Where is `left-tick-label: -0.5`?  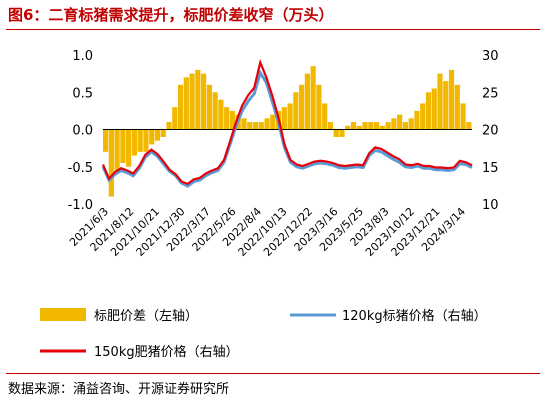
left-tick-label: -0.5 is located at coordinates (80, 168).